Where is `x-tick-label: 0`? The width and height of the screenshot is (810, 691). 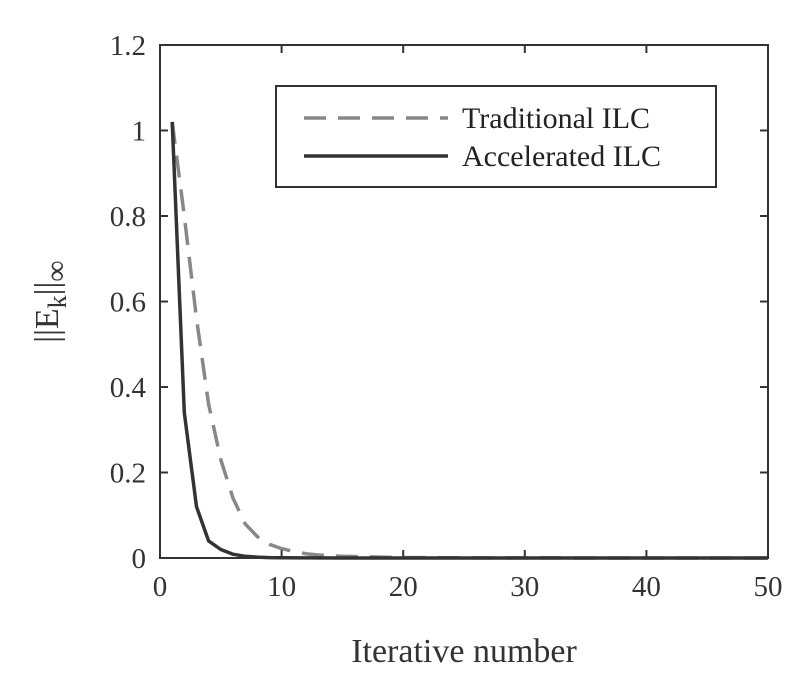
x-tick-label: 0 is located at coordinates (160, 587).